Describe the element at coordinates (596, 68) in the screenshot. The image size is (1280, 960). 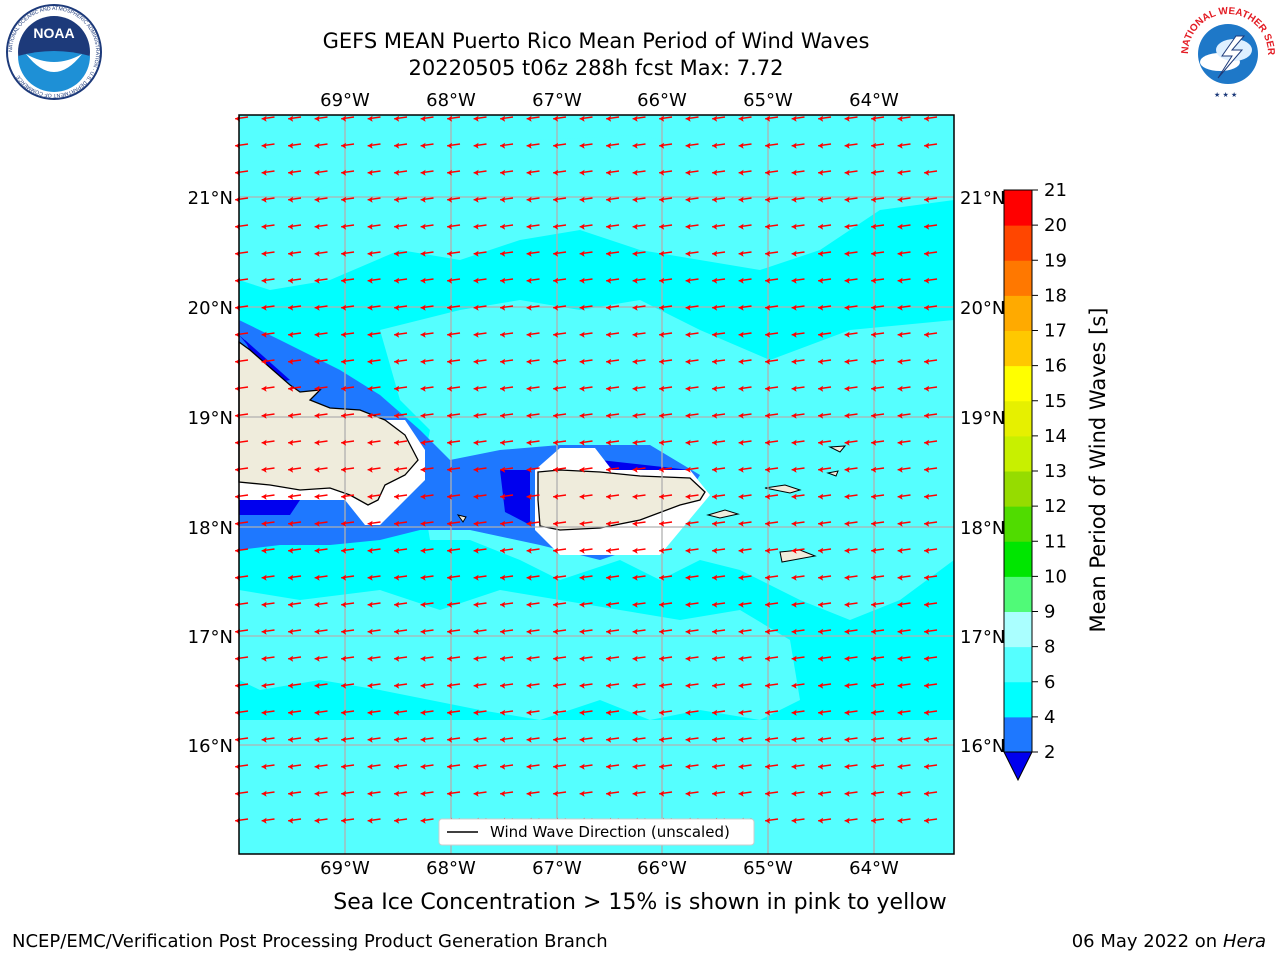
I see `chart-subtitle: 20220505 t06z 288h fcst Max: 7.72` at that location.